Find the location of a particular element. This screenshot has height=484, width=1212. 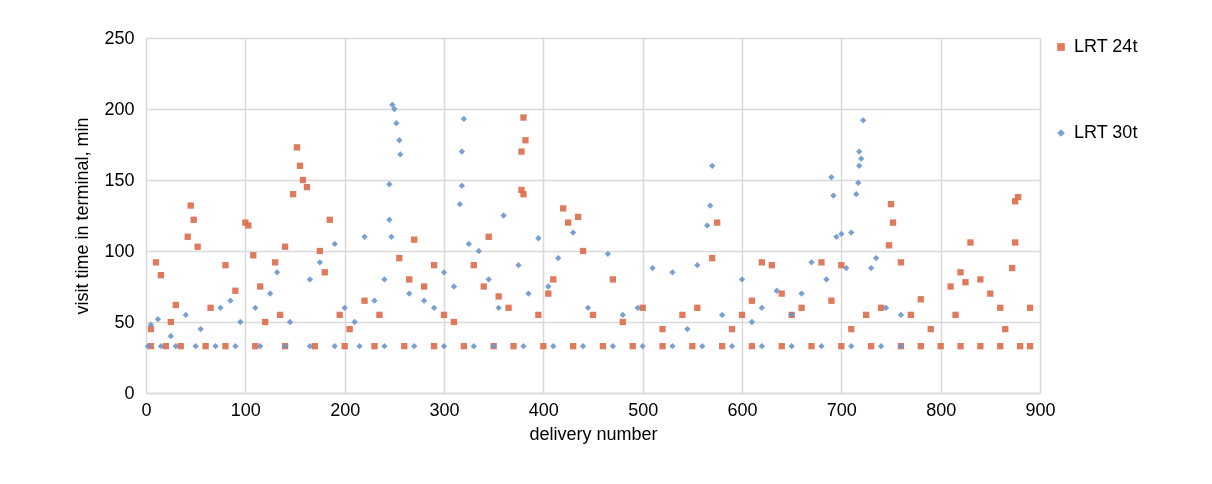

x-tick-label: 800 is located at coordinates (941, 409).